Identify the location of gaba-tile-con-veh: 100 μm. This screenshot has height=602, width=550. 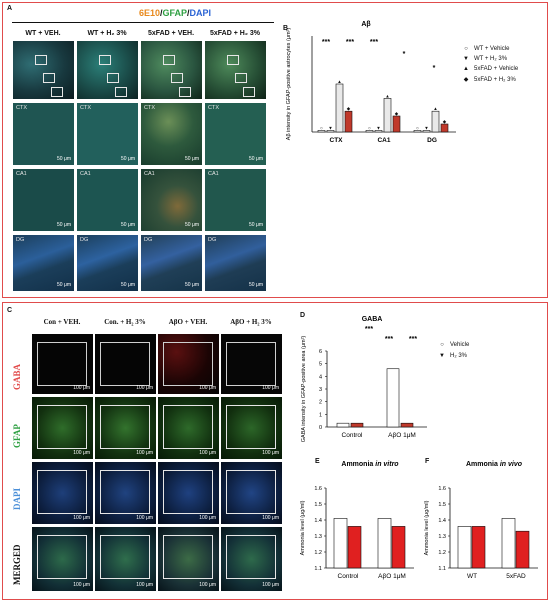
(62, 364).